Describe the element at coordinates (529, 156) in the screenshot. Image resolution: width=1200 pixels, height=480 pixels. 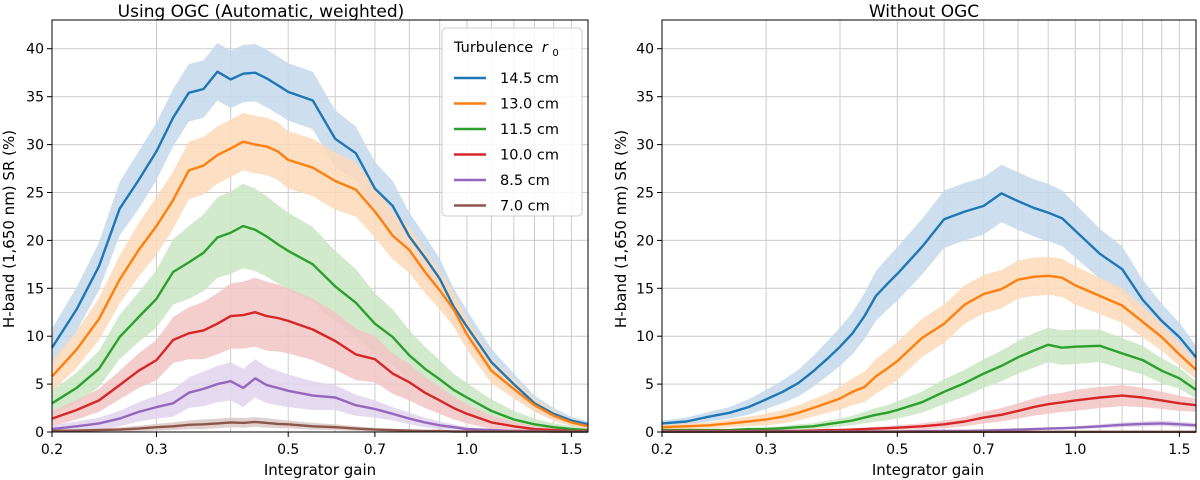
I see `legend-label: 10.0 cm` at that location.